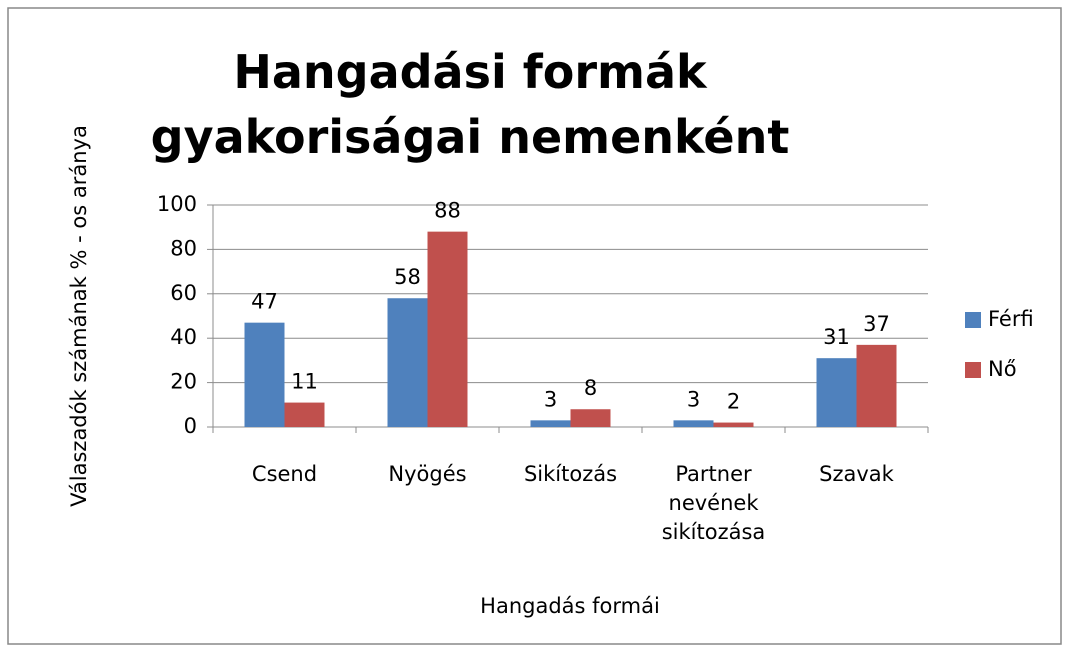  Describe the element at coordinates (857, 474) in the screenshot. I see `x-tick-label: Szavak` at that location.